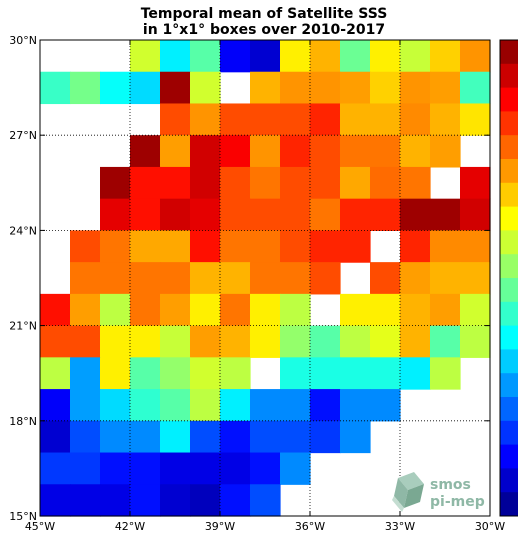 Image resolution: width=518 pixels, height=533 pixels. What do you see at coordinates (23, 326) in the screenshot?
I see `y-tick-label: 21°N` at bounding box center [23, 326].